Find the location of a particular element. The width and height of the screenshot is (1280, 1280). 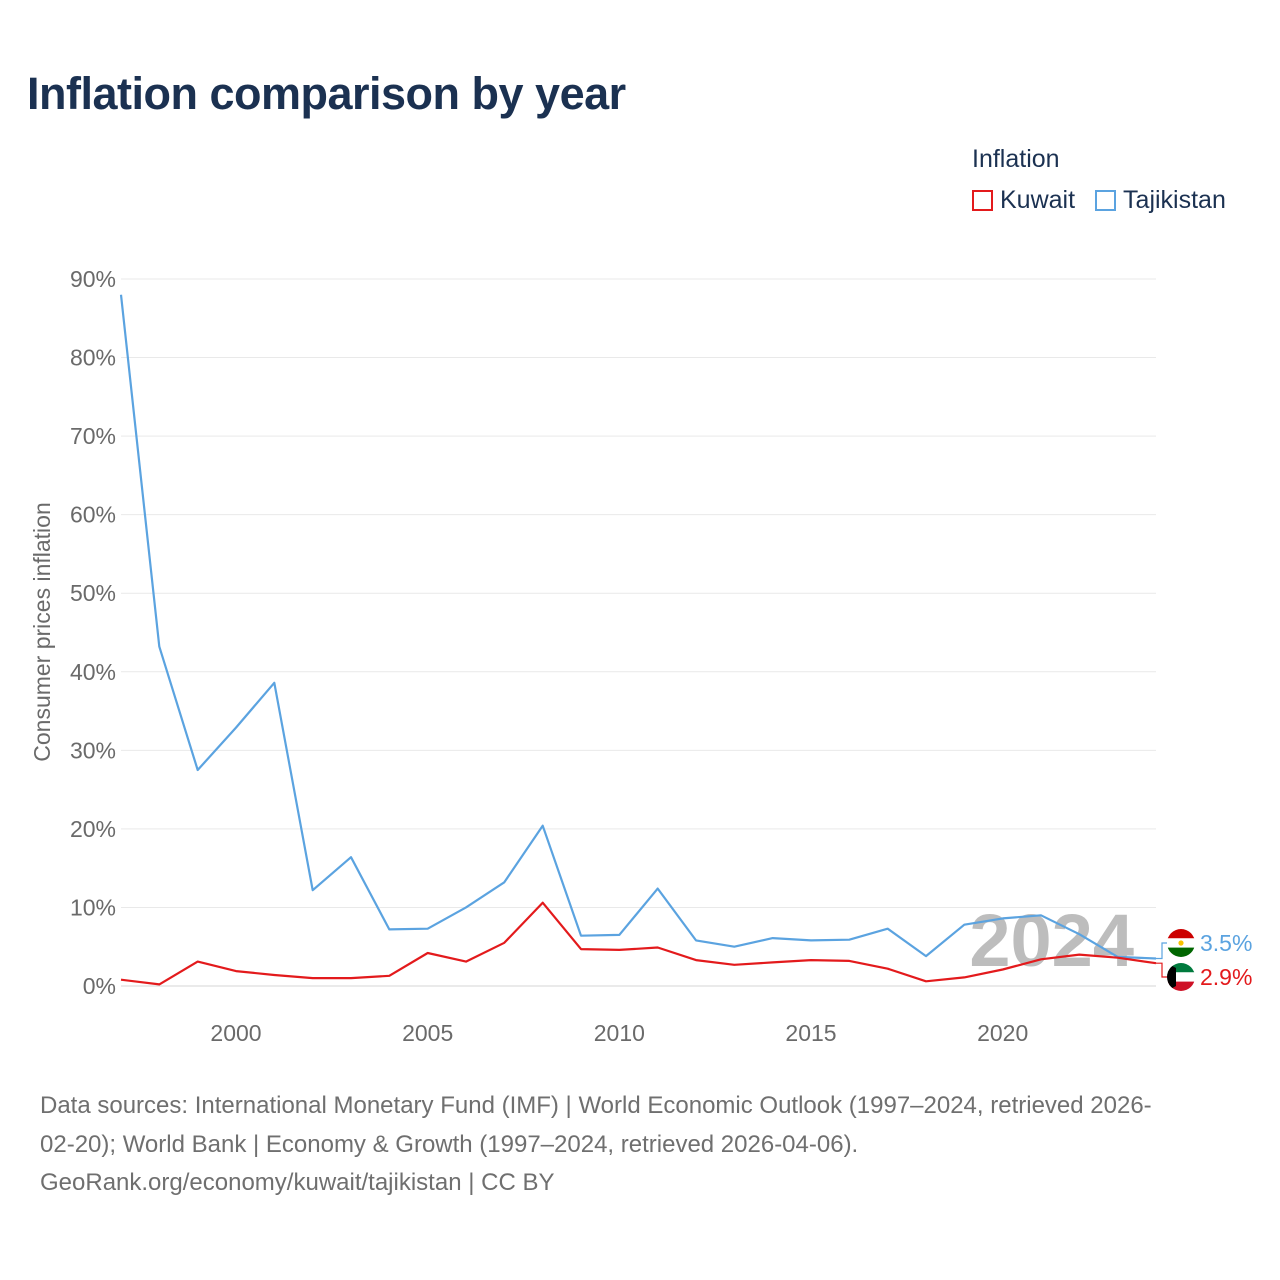

legend-item-kuwait: Kuwait is located at coordinates (1023, 200).